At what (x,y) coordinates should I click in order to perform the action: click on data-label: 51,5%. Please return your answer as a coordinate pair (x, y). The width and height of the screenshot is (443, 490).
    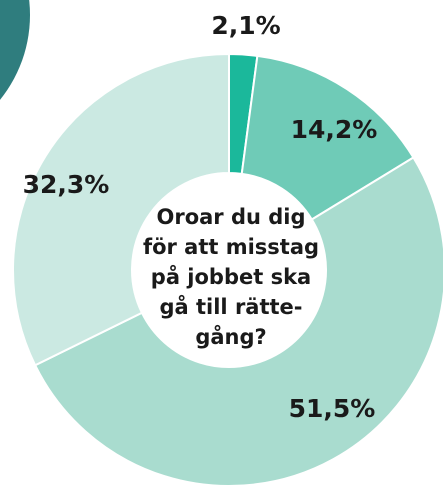
    Looking at the image, I should click on (332, 408).